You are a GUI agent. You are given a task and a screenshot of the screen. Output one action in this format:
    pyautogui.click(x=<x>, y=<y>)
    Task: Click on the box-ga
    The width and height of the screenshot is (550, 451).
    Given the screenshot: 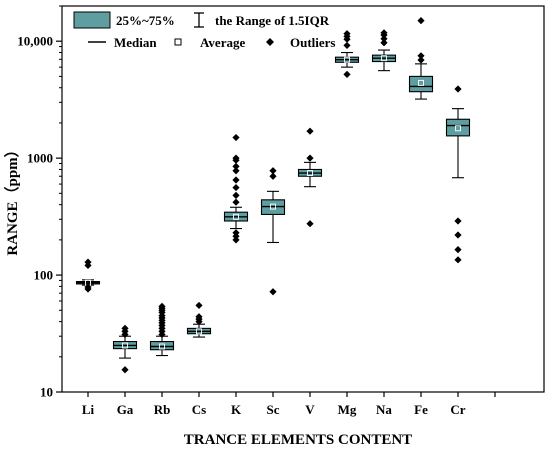 What is the action you would take?
    pyautogui.click(x=125, y=349)
    